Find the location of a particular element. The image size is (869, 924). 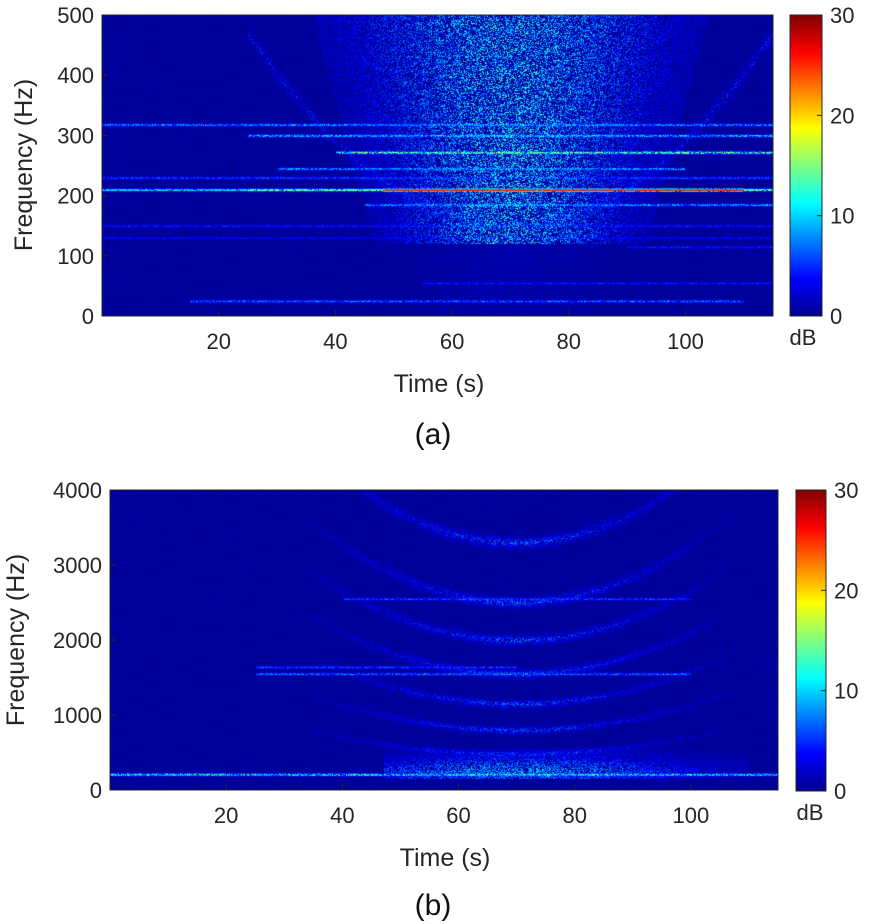

colorbar-tick-label-a: 10 is located at coordinates (842, 216).